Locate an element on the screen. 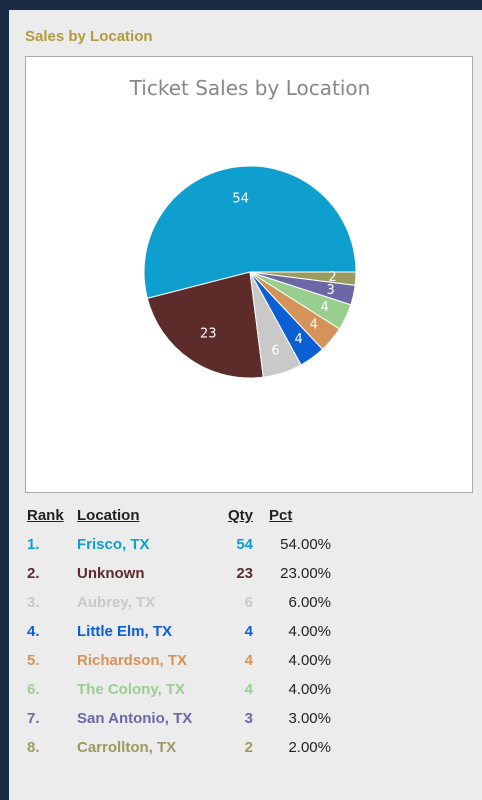  column-header: Qty is located at coordinates (240, 515).